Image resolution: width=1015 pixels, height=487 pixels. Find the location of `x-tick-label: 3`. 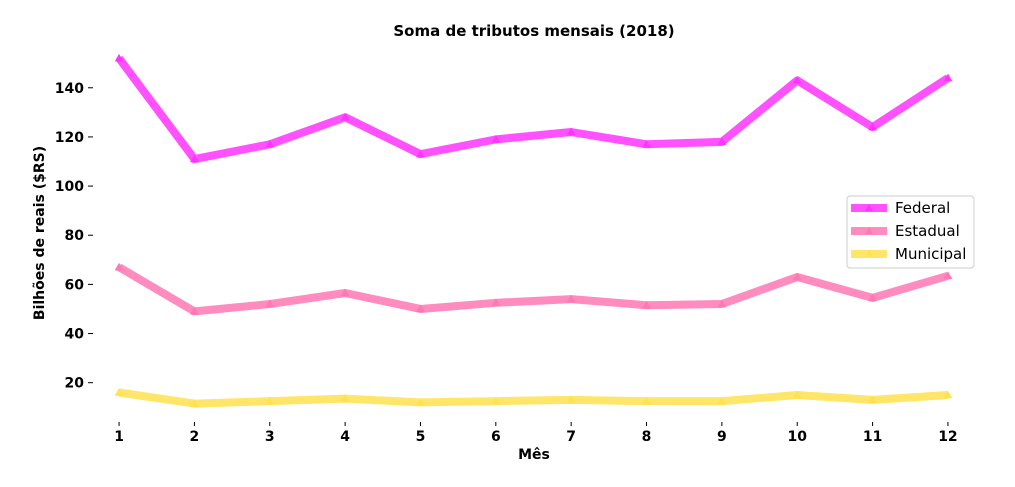

x-tick-label: 3 is located at coordinates (270, 437).